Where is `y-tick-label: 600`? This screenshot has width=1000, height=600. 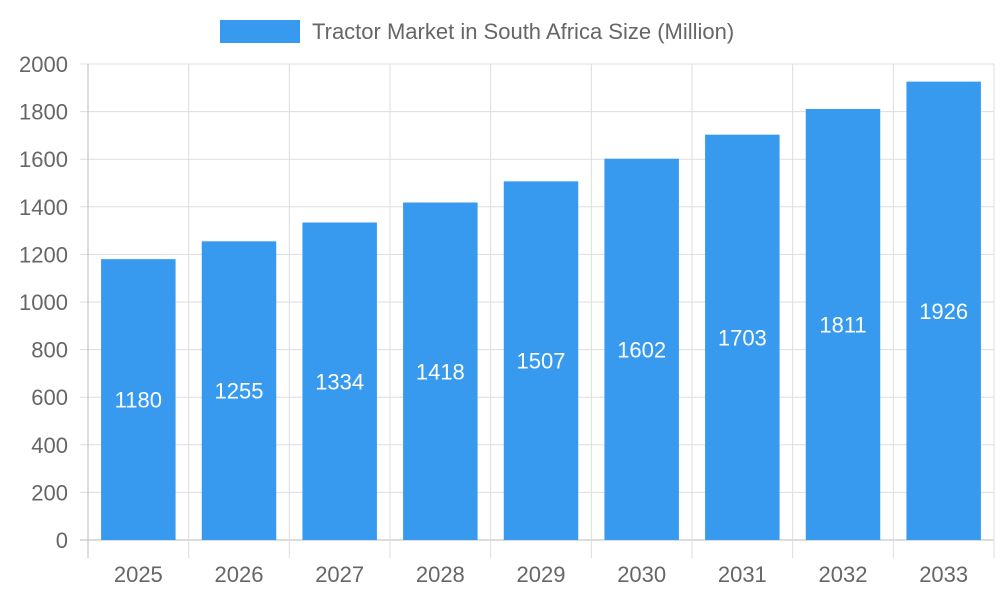
y-tick-label: 600 is located at coordinates (49, 397).